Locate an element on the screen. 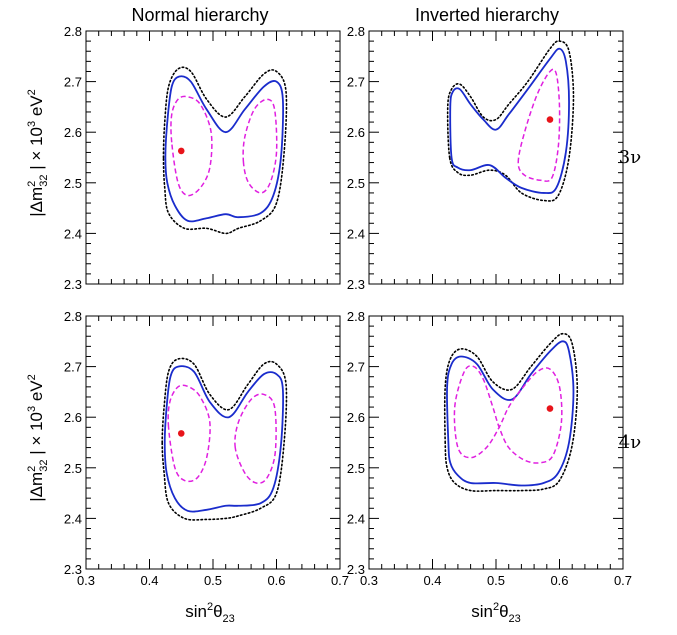 Image resolution: width=677 pixels, height=635 pixels. row-label-4nu: 4ν is located at coordinates (630, 442).